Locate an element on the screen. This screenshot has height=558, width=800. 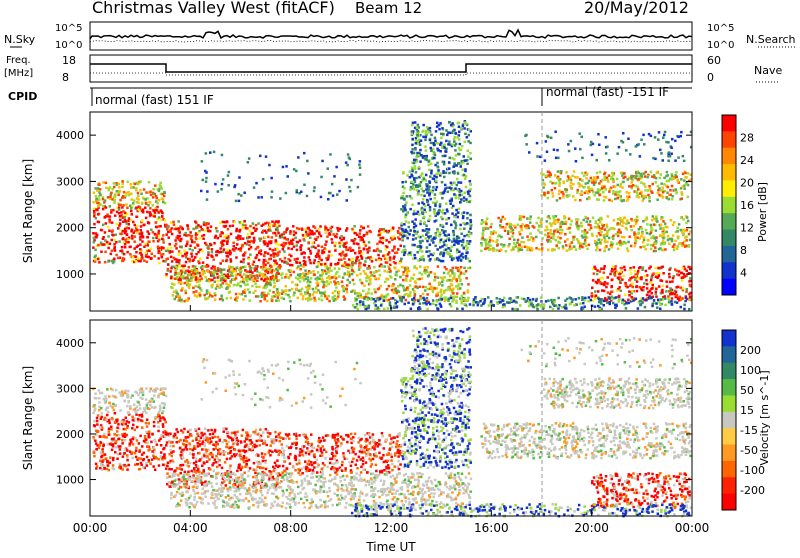
freq-tick-high: 18 is located at coordinates (69, 60).